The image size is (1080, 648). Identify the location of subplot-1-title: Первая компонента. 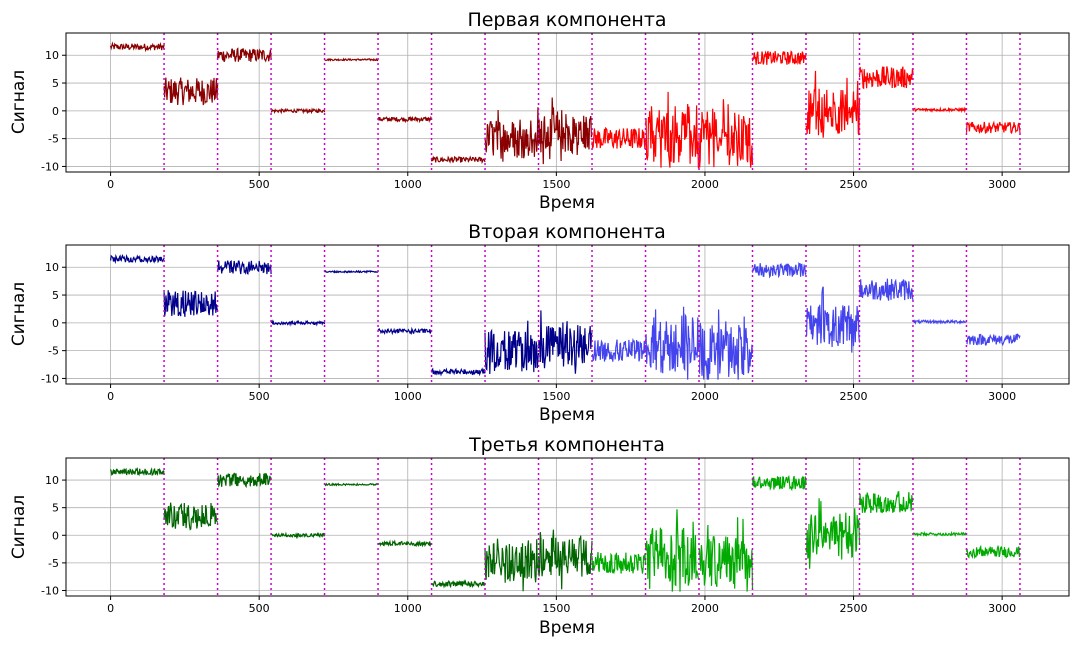
(566, 20).